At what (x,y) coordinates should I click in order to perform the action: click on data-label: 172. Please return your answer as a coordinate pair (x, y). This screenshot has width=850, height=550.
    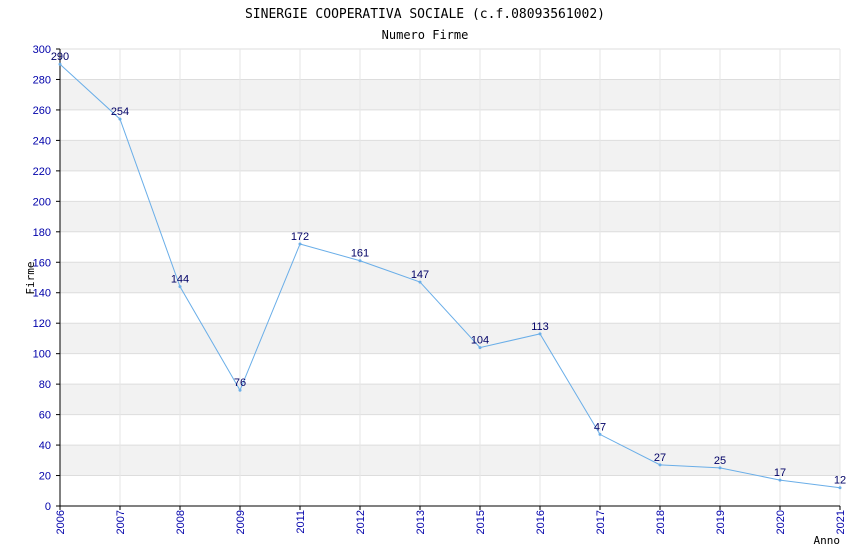
    Looking at the image, I should click on (300, 237).